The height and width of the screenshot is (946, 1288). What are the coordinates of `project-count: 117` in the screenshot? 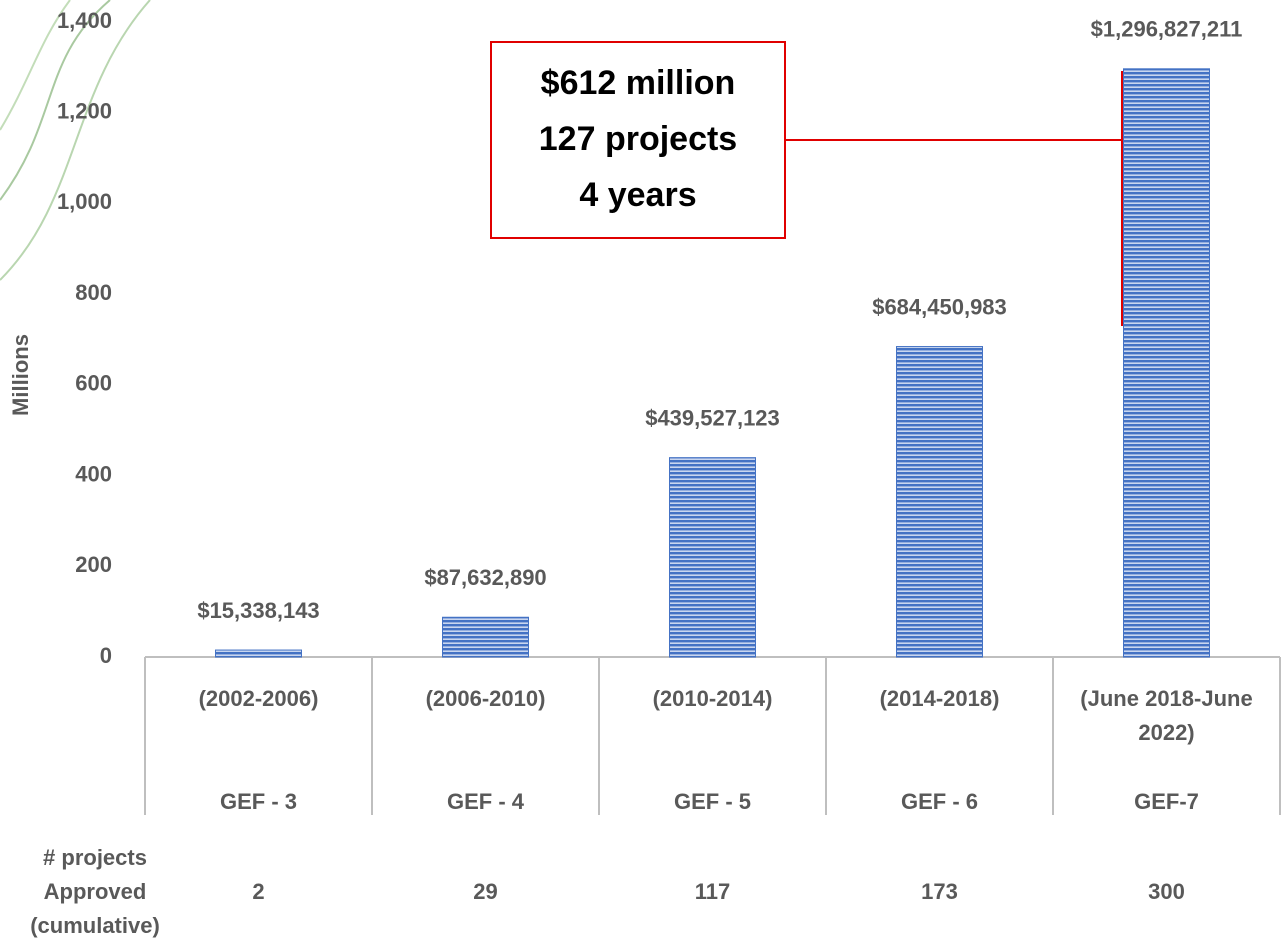 It's located at (712, 891).